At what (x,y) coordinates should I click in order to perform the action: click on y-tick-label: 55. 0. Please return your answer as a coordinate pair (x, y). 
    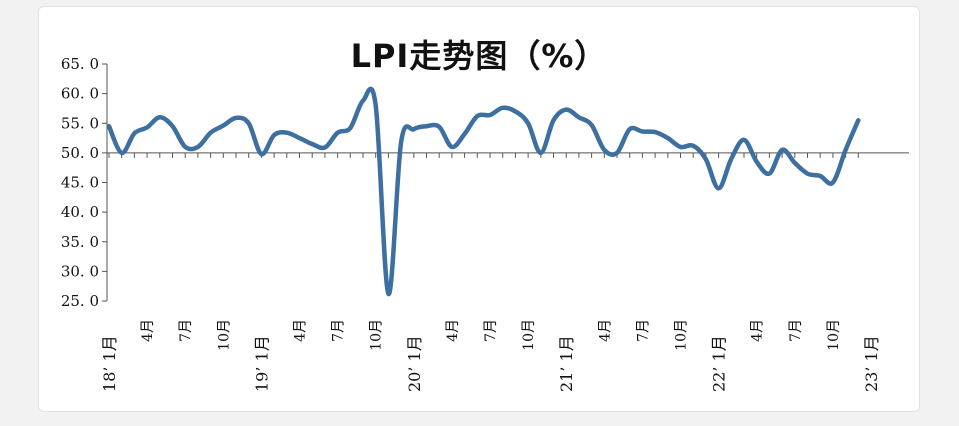
    Looking at the image, I should click on (80, 123).